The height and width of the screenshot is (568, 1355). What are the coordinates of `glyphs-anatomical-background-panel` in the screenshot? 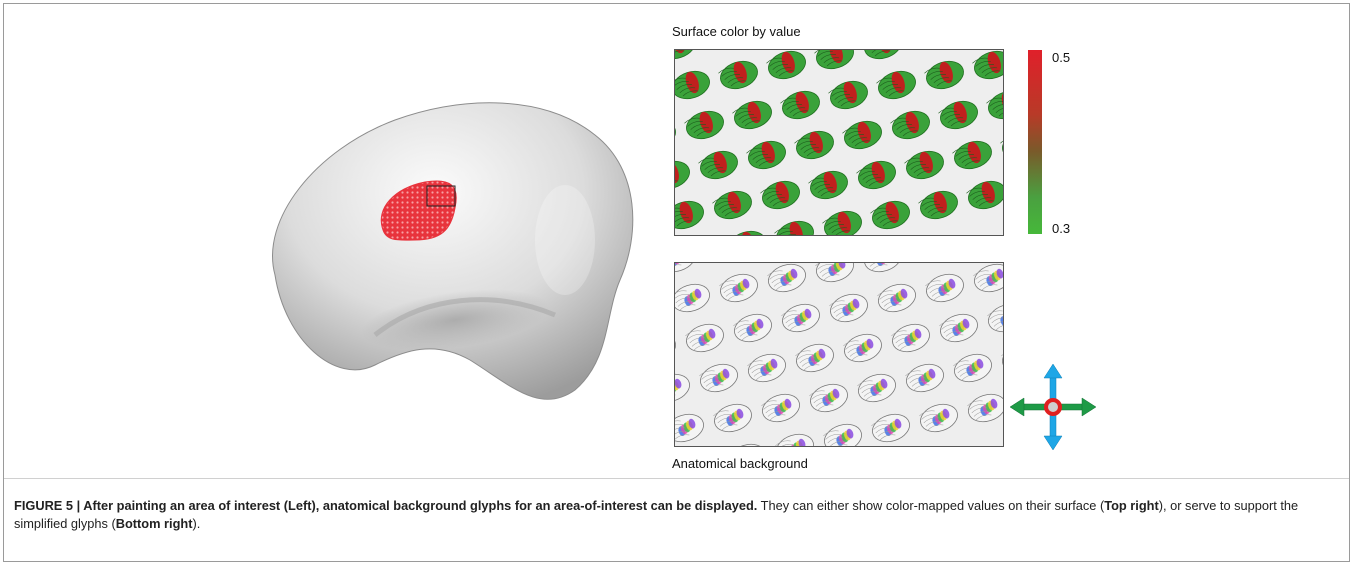 It's located at (839, 354).